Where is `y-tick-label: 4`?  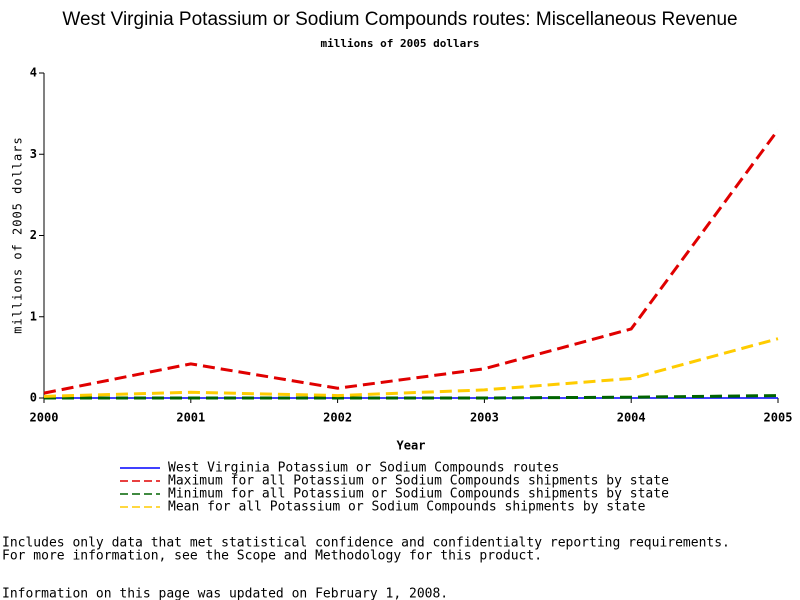 y-tick-label: 4 is located at coordinates (33, 73).